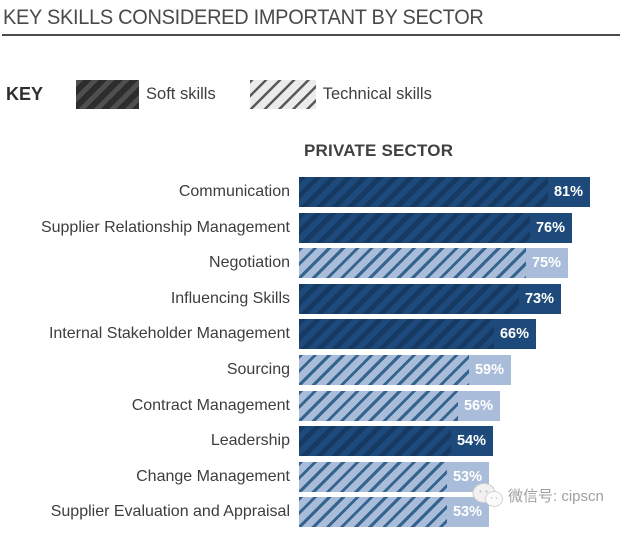  I want to click on chart-row: Influencing Skills 73%, so click(314, 298).